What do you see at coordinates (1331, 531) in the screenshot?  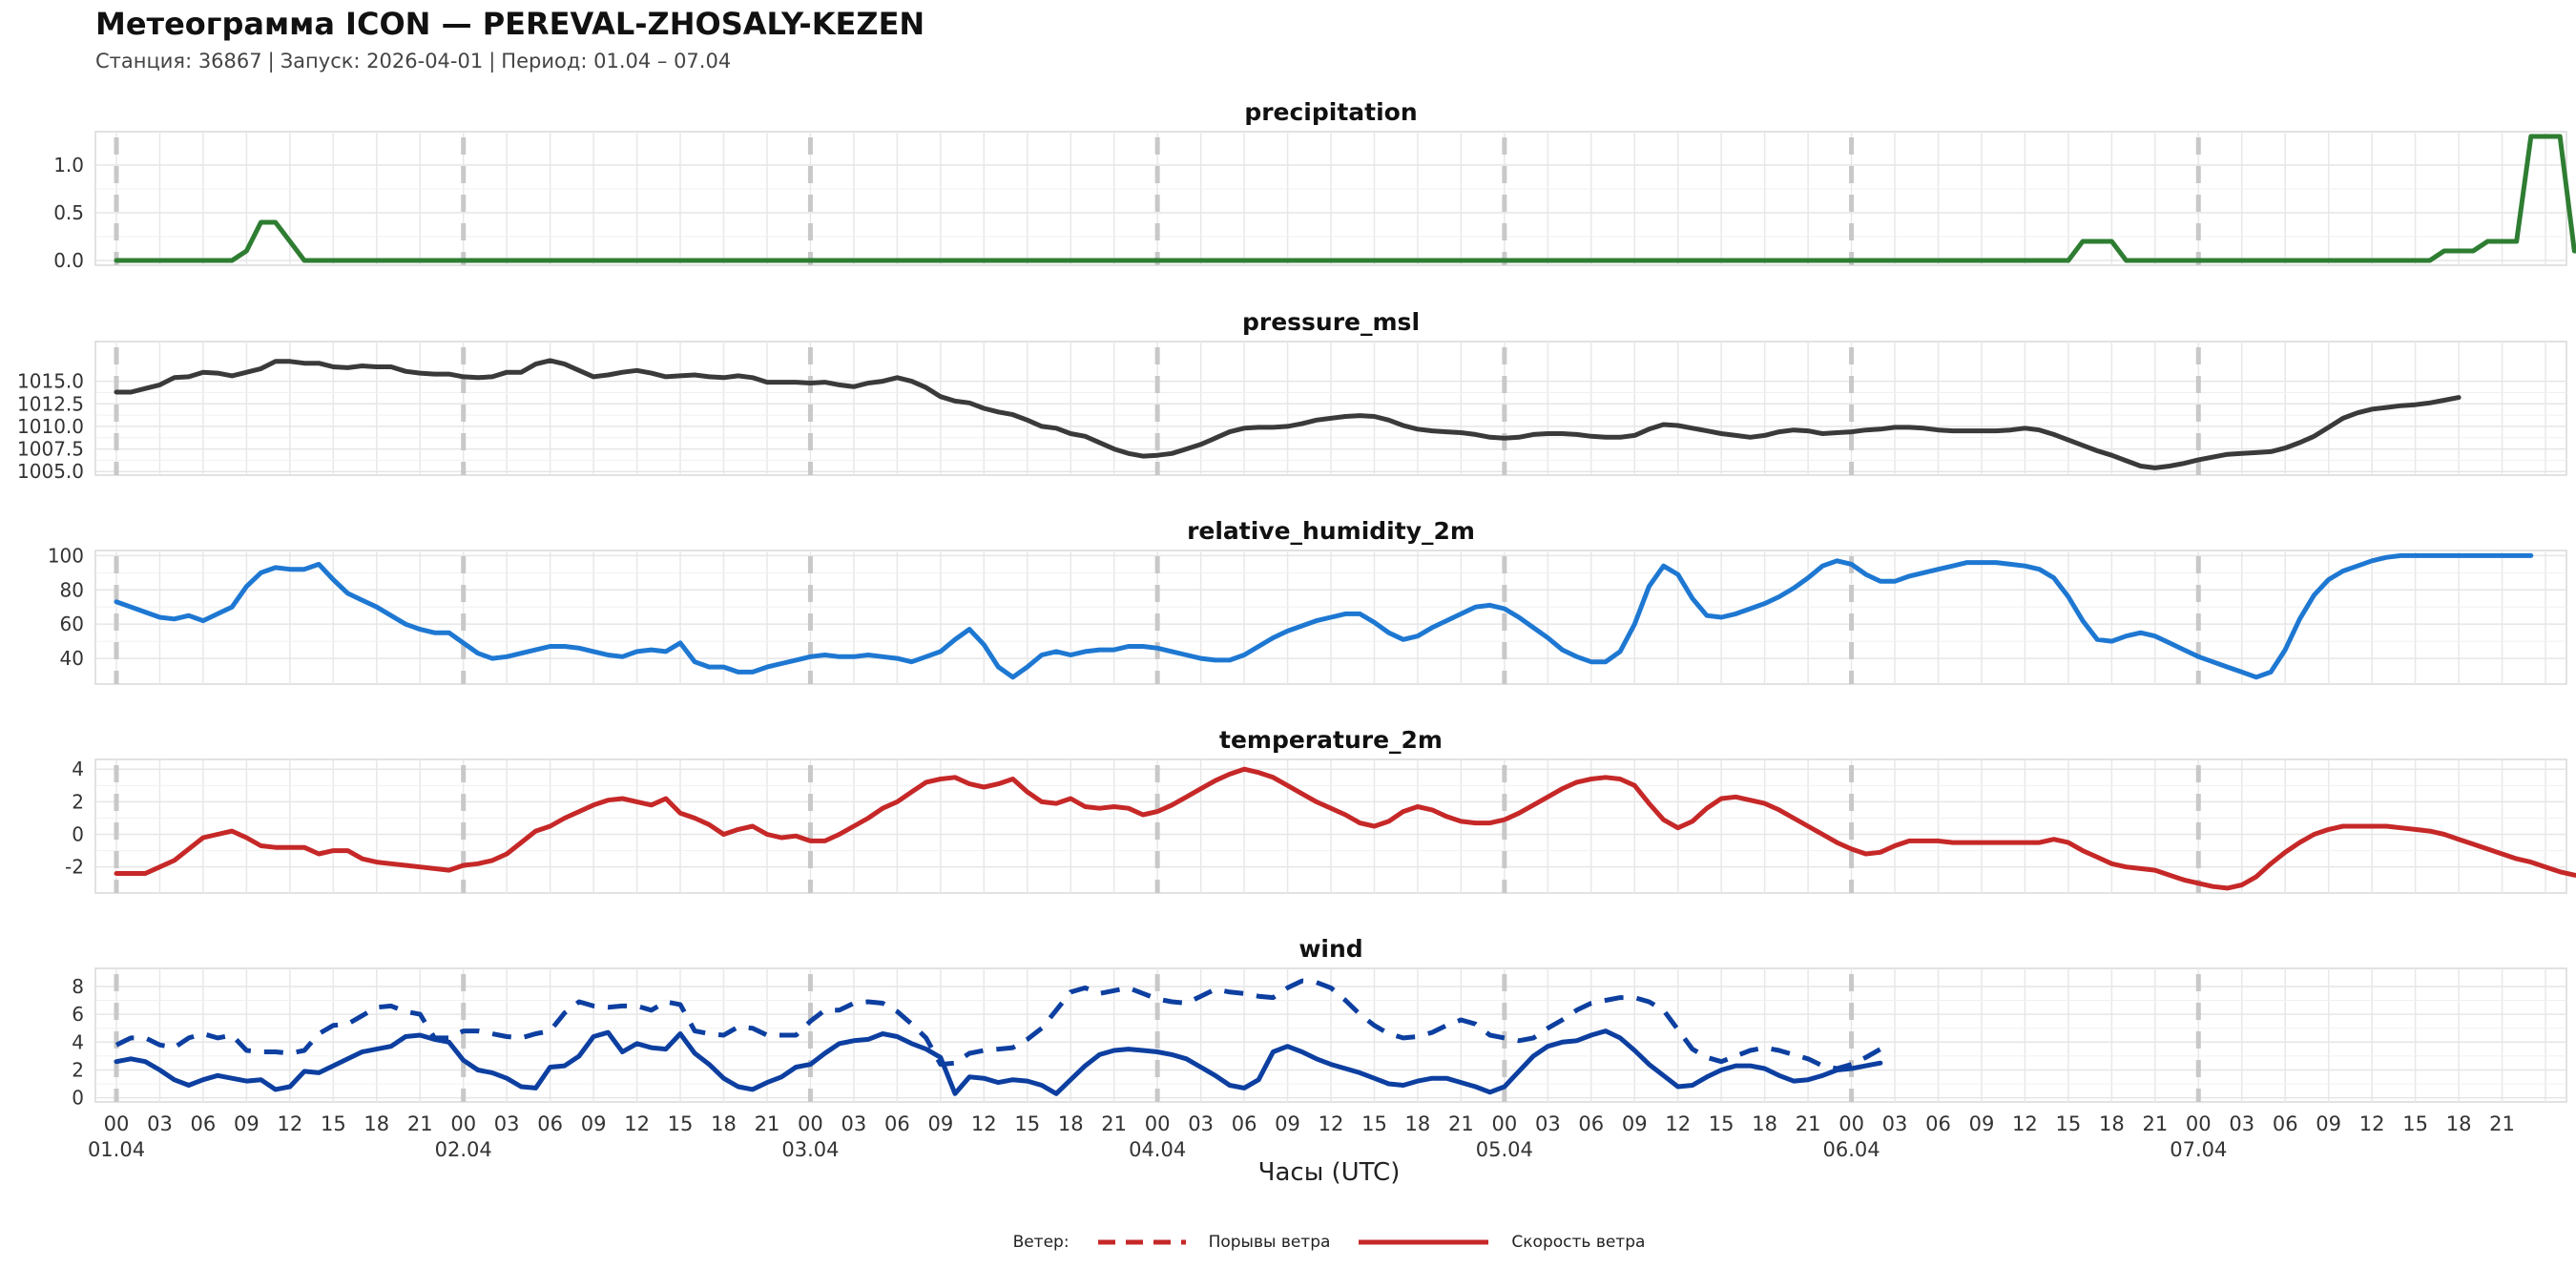 I see `panel-title: relative_humidity_2m` at bounding box center [1331, 531].